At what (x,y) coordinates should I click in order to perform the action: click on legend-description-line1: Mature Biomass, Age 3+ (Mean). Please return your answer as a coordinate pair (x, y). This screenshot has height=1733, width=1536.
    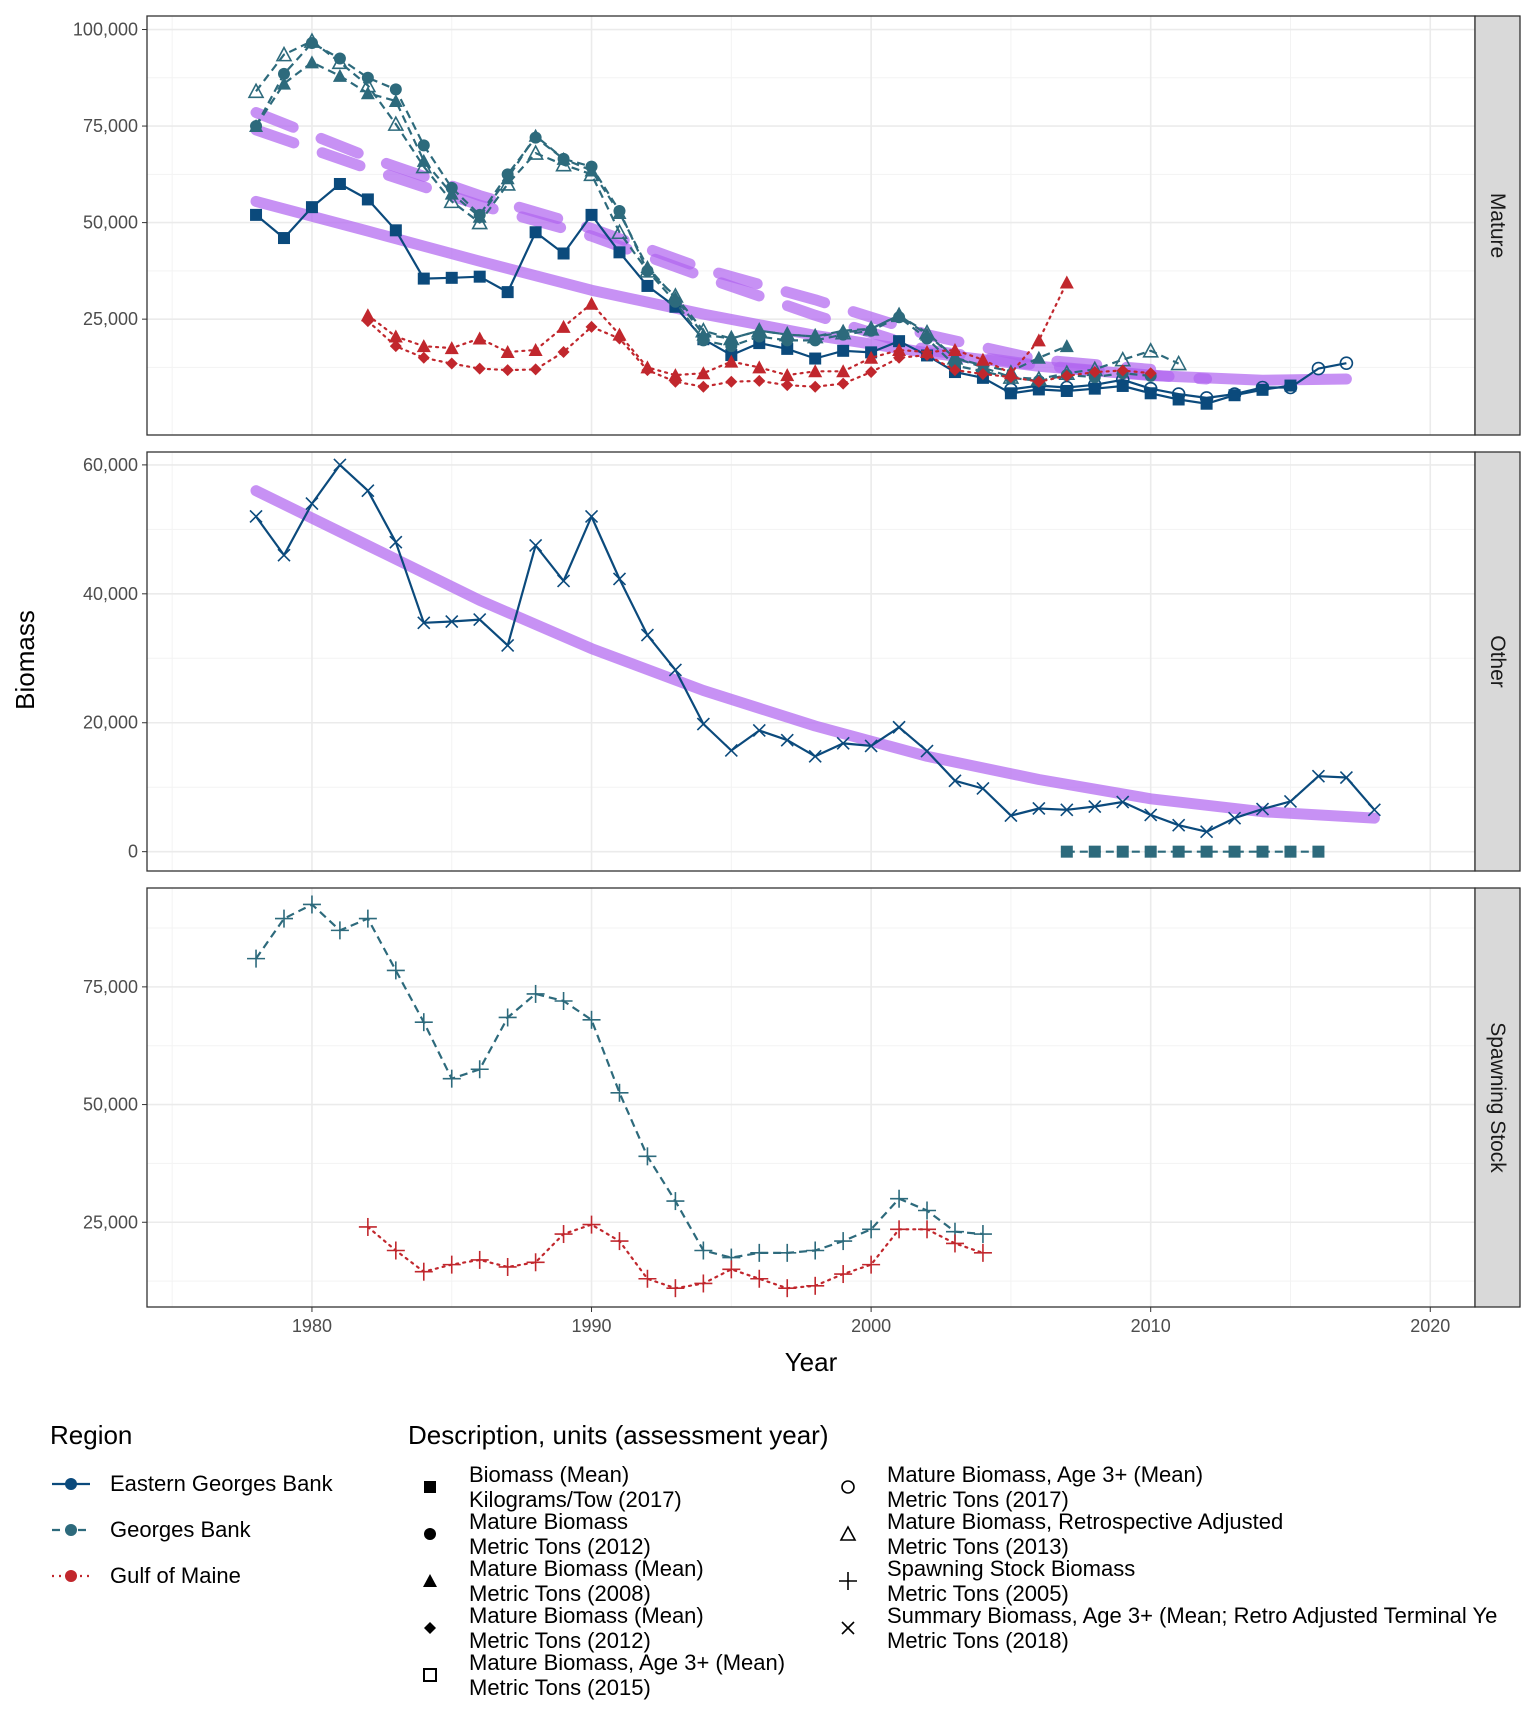
    Looking at the image, I should click on (627, 1662).